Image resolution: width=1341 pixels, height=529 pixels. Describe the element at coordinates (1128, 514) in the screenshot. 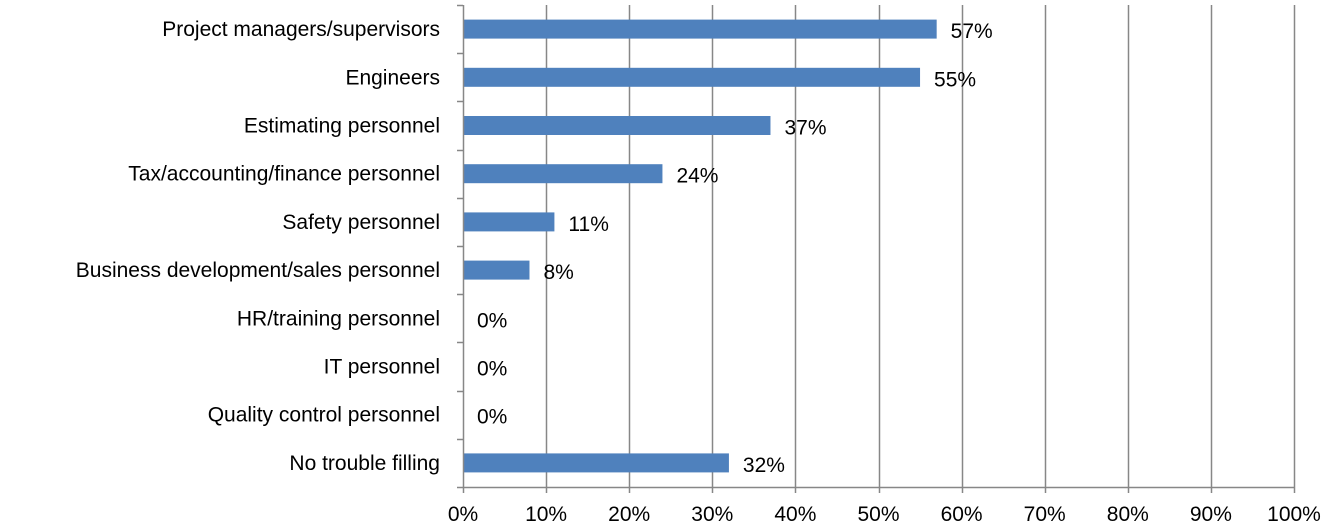

I see `x-tick-label: 80%` at that location.